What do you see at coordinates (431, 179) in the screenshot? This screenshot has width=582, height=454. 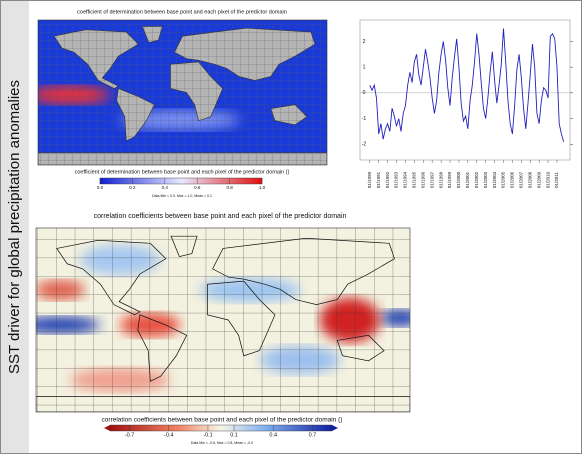 I see `x-tick-label: 01/1997` at bounding box center [431, 179].